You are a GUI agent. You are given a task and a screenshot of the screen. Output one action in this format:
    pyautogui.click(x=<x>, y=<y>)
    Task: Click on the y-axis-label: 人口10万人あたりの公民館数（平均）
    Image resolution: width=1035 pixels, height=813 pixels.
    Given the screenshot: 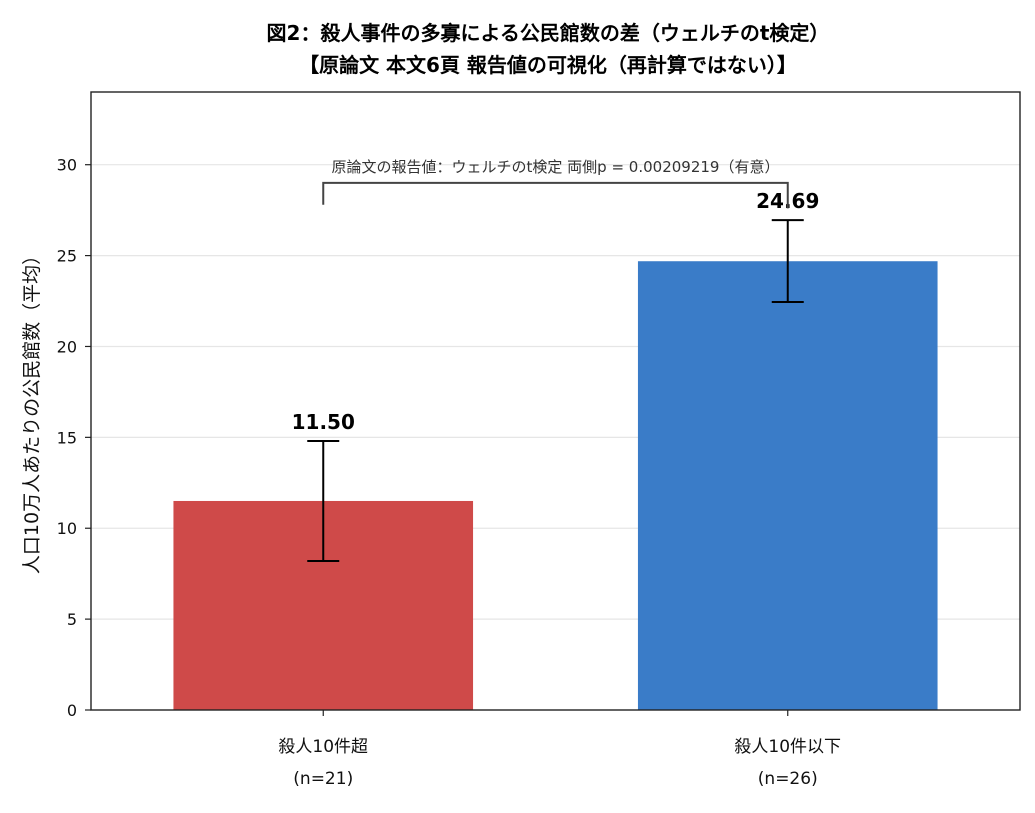 What is the action you would take?
    pyautogui.click(x=32, y=410)
    